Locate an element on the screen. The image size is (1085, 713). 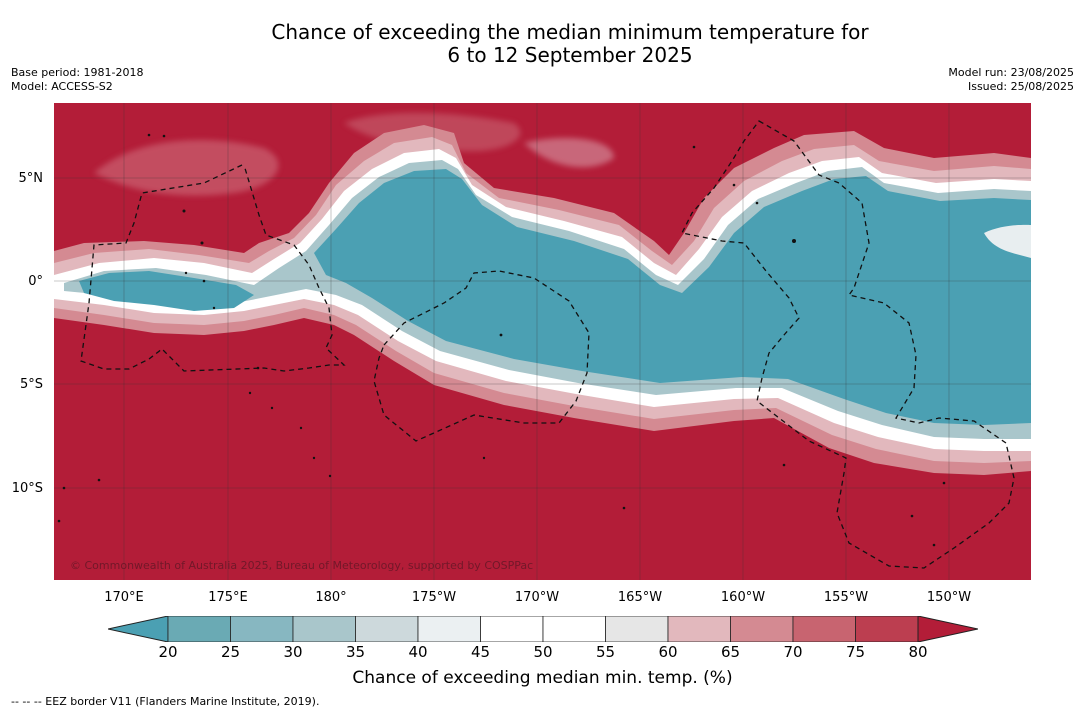
colorbar-tick-label: 75 is located at coordinates (855, 652).